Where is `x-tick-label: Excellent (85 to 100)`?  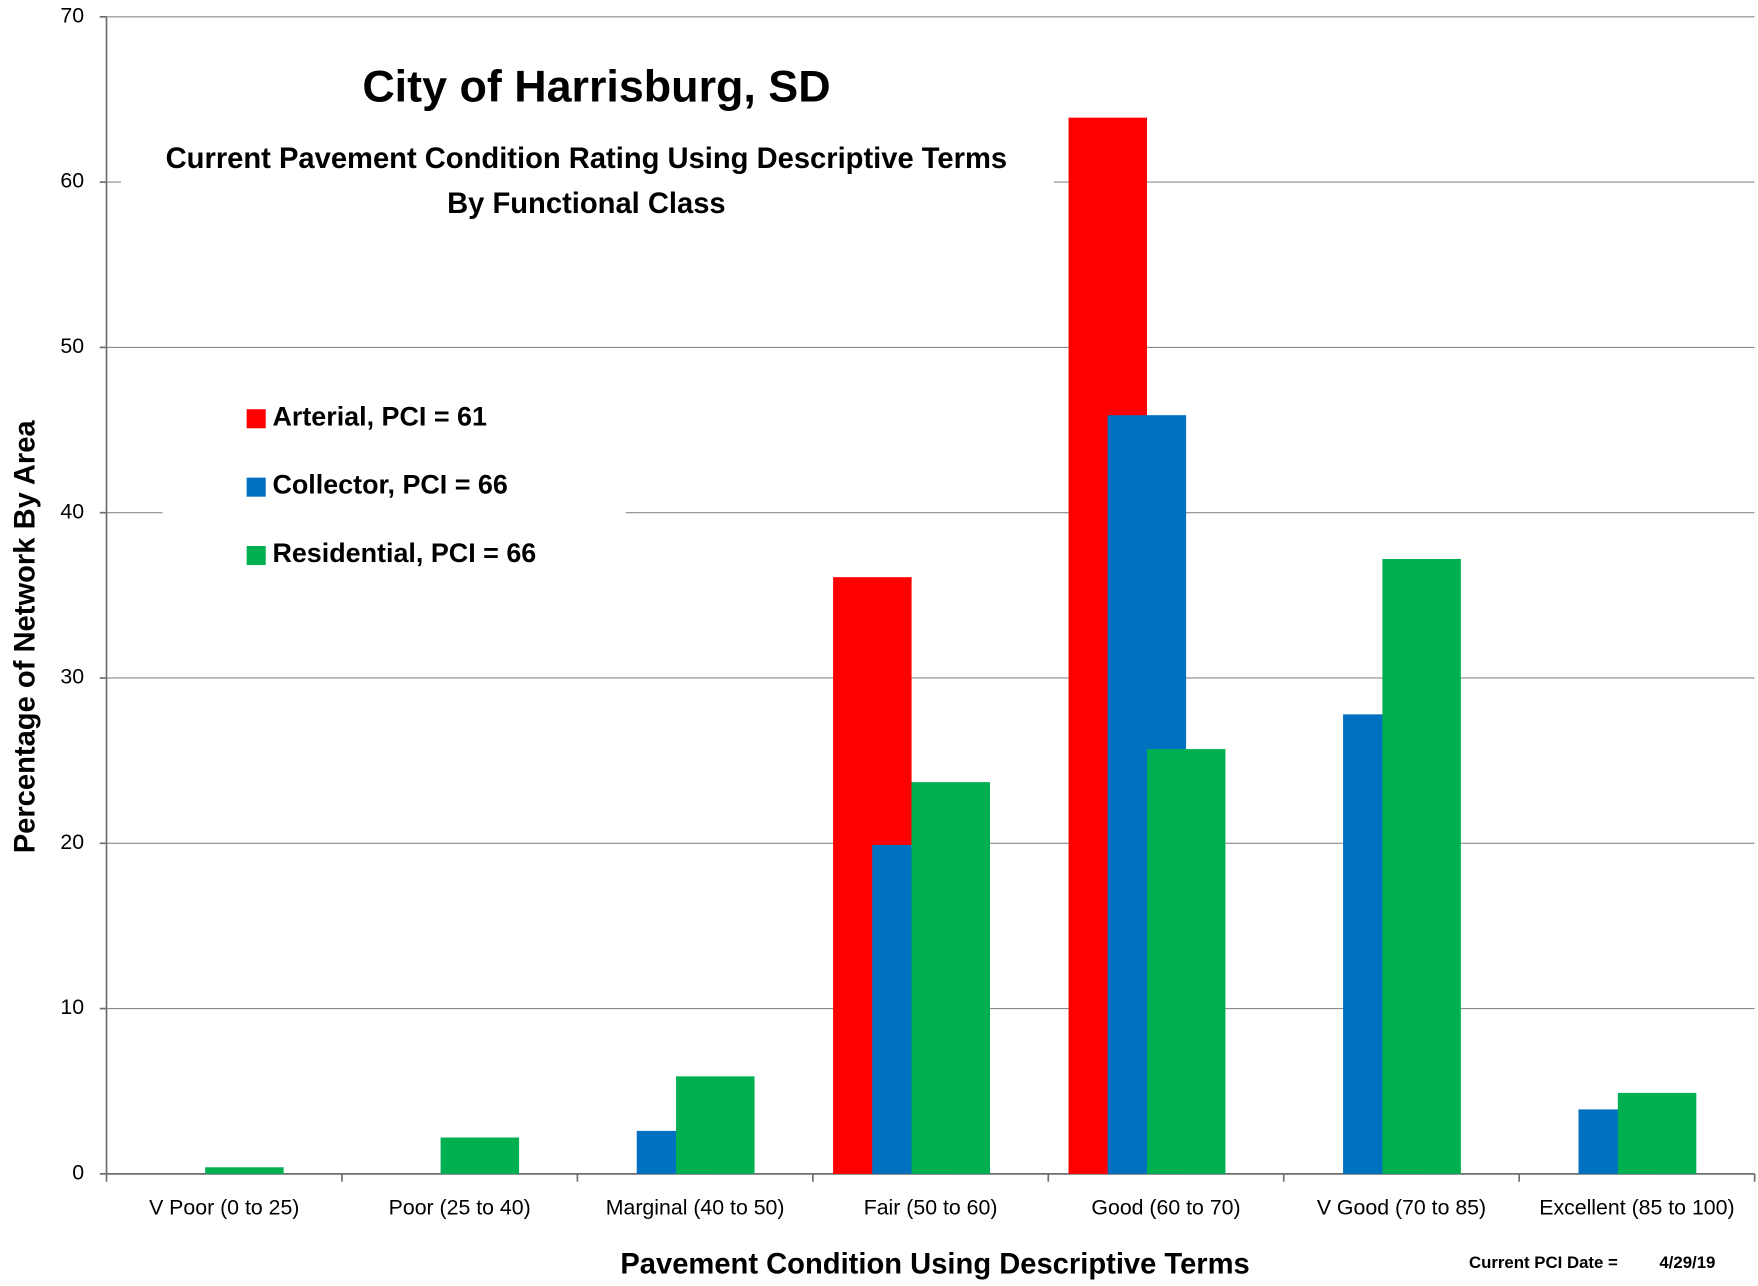
x-tick-label: Excellent (85 to 100) is located at coordinates (1636, 1207).